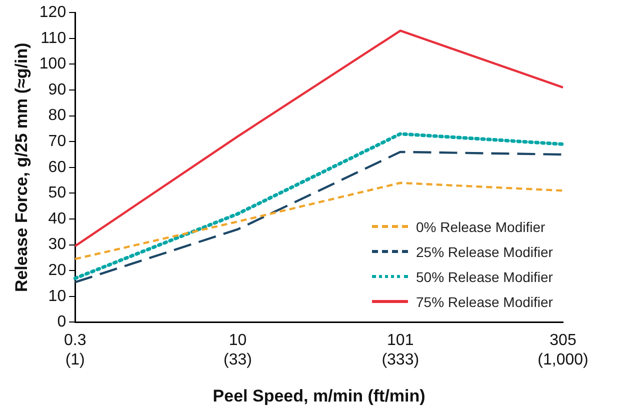 The width and height of the screenshot is (633, 415). What do you see at coordinates (57, 89) in the screenshot?
I see `y-tick-label: 90` at bounding box center [57, 89].